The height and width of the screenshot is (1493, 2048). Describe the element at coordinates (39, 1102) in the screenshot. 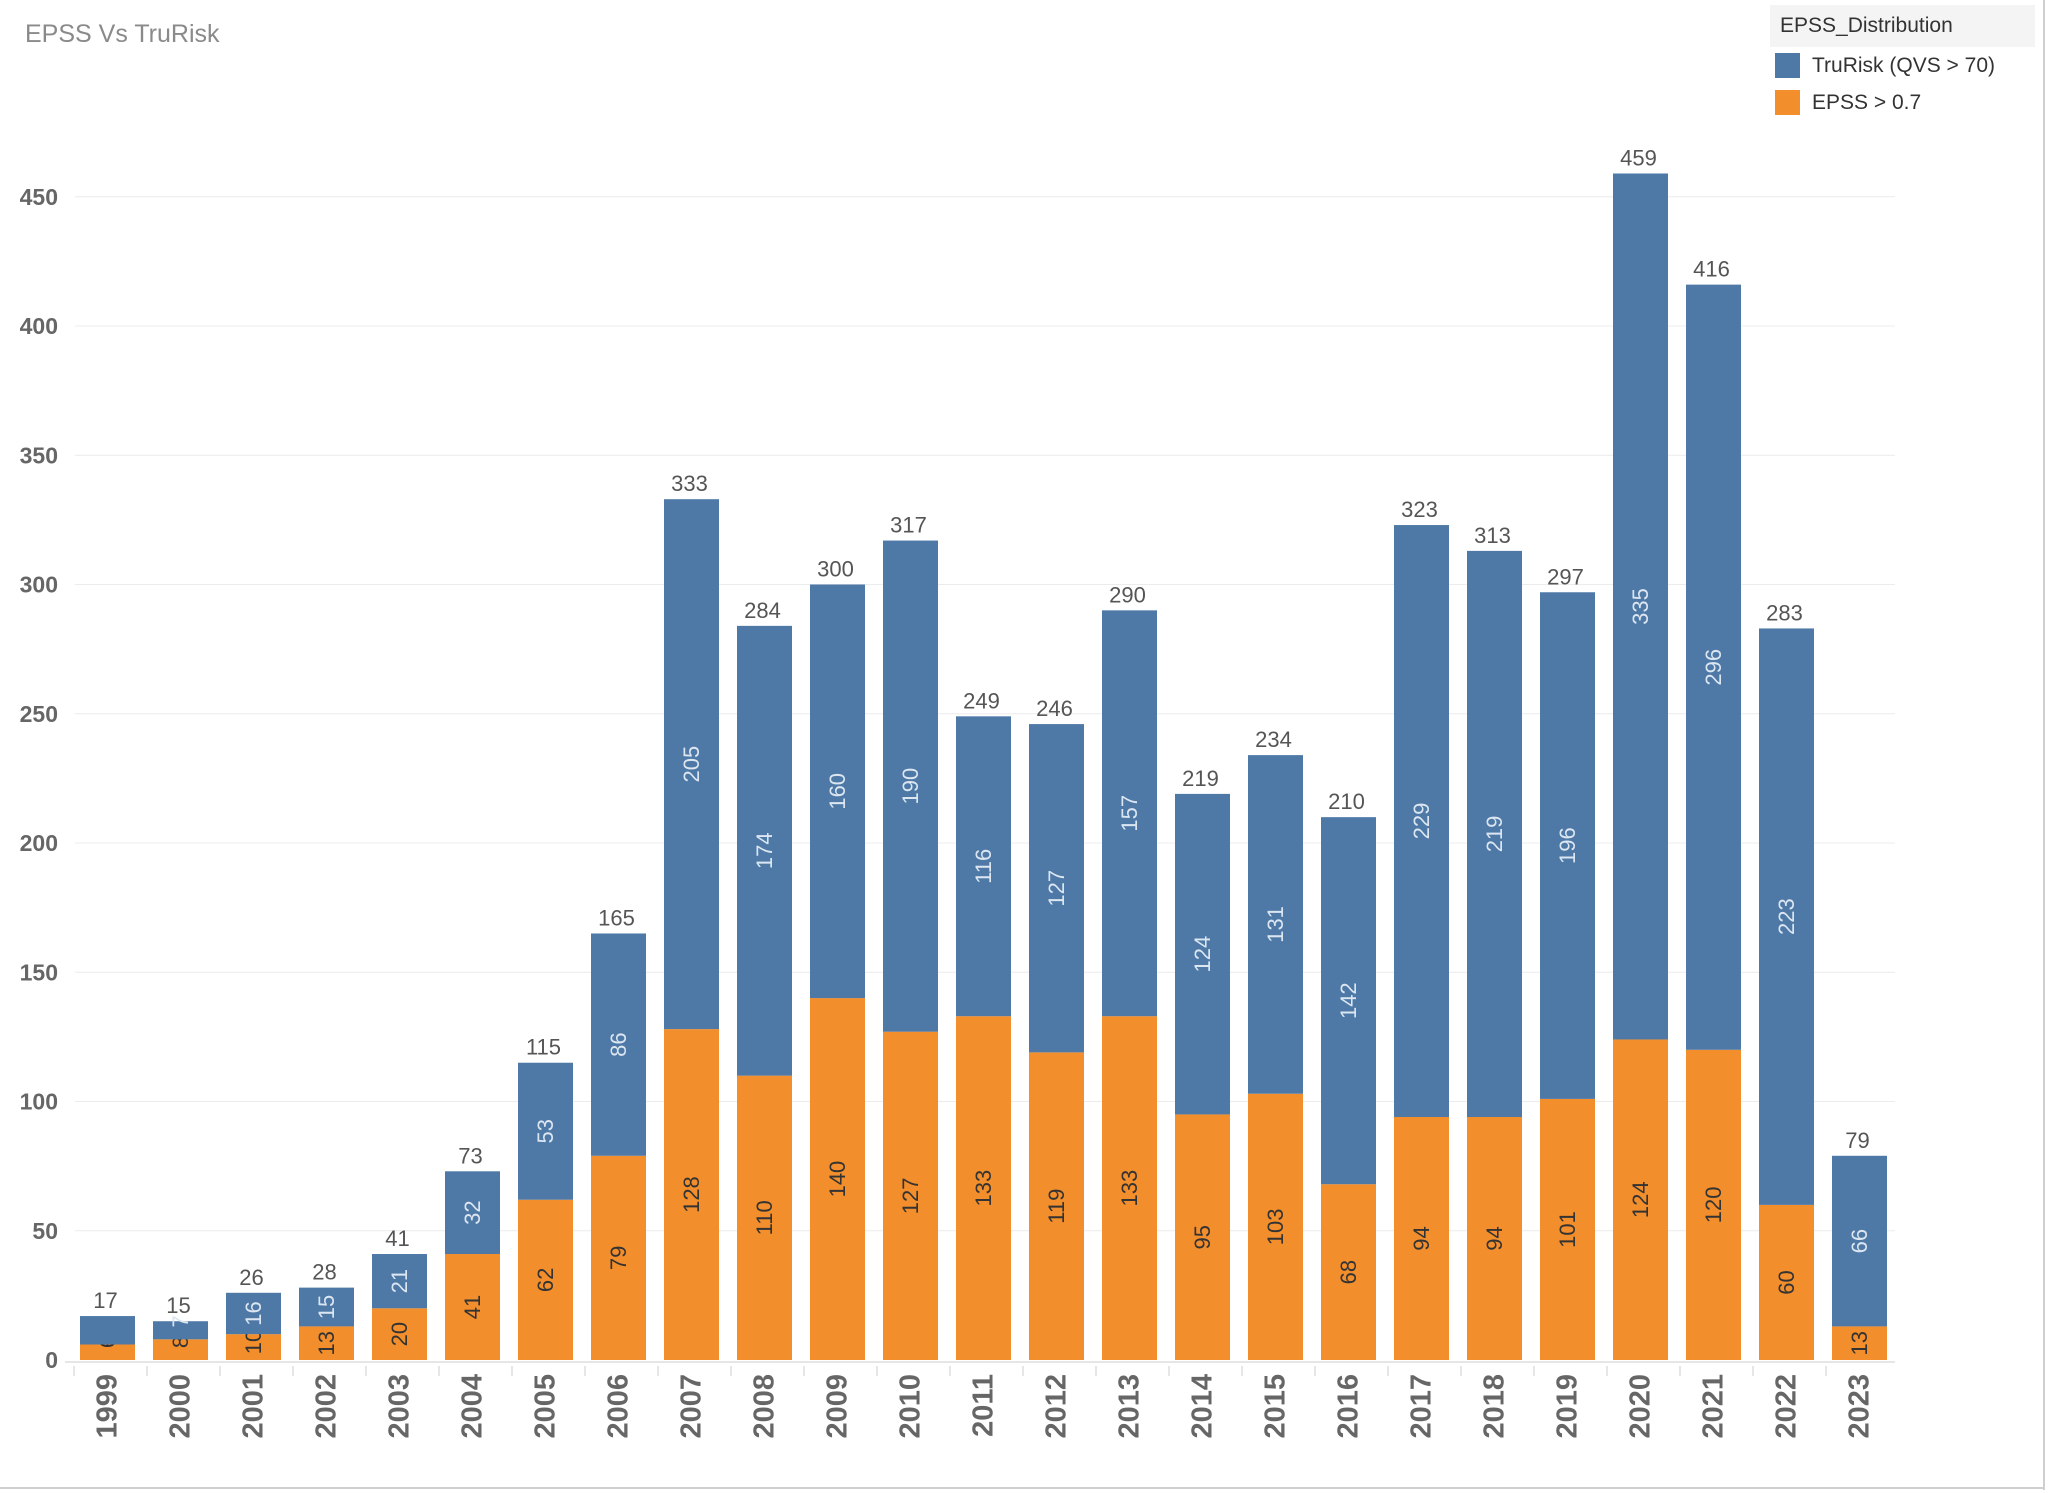

I see `y-tick-label: 100` at that location.